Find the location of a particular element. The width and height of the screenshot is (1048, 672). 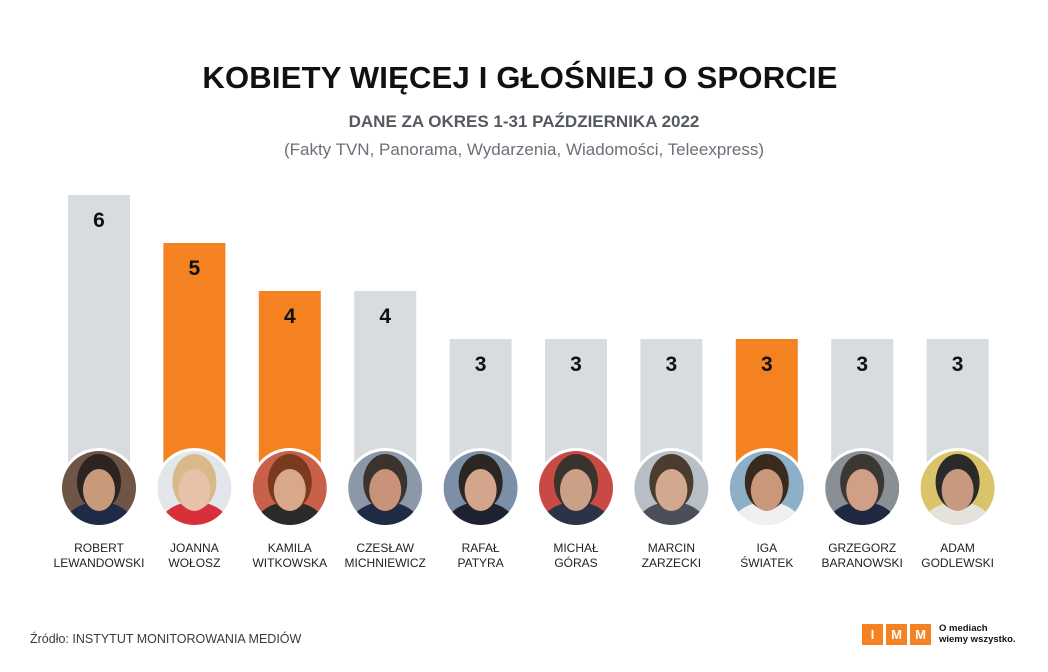

category-label-5-line1: MICHAŁ is located at coordinates (576, 548).